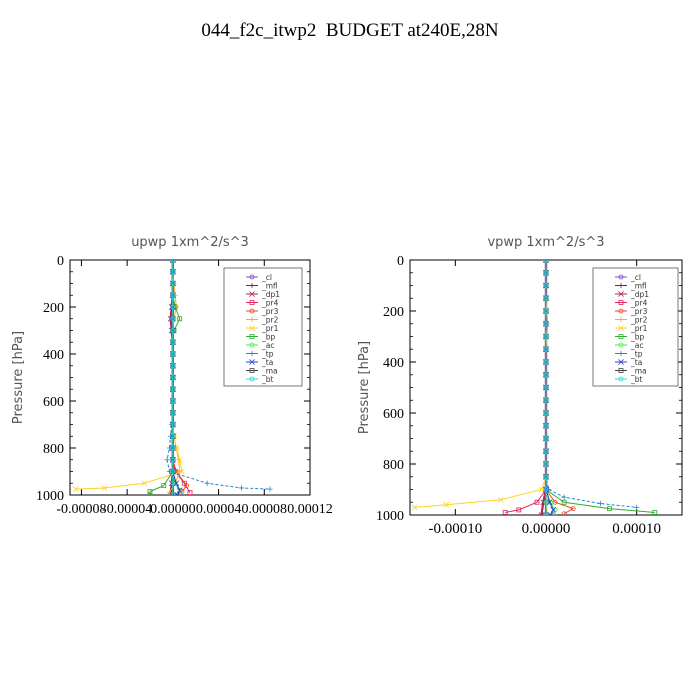 Image resolution: width=700 pixels, height=700 pixels. Describe the element at coordinates (636, 529) in the screenshot. I see `x-tick-label: 0.00010` at that location.